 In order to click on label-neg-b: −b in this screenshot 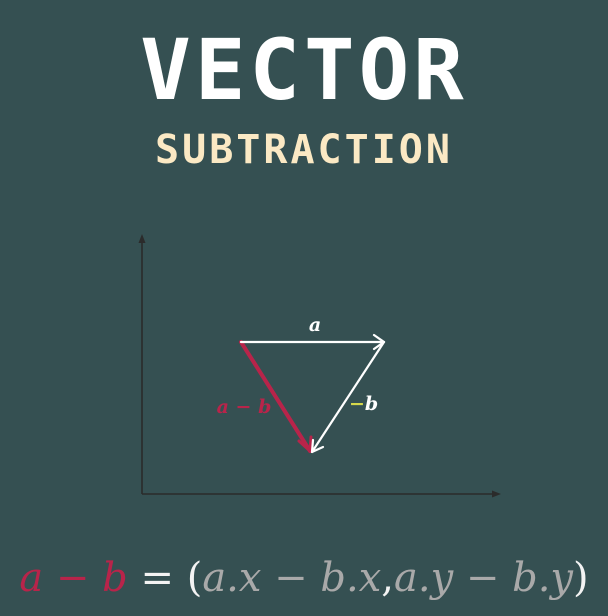, I will do `click(363, 404)`.